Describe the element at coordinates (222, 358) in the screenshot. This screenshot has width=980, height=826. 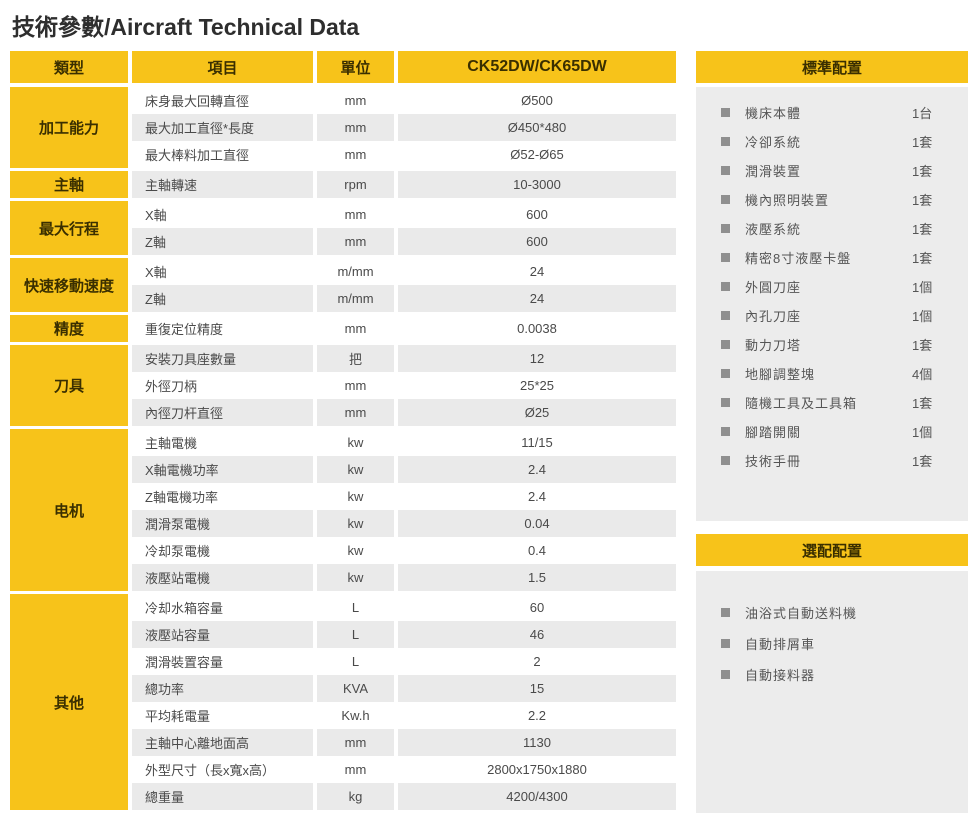
I see `item-cell: 安裝刀具座數量` at that location.